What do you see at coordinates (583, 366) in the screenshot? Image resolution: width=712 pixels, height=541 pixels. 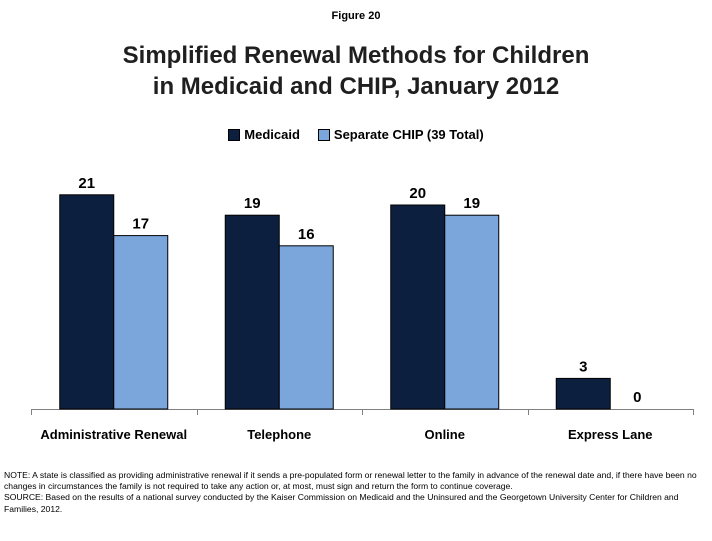 I see `data-label: 3` at bounding box center [583, 366].